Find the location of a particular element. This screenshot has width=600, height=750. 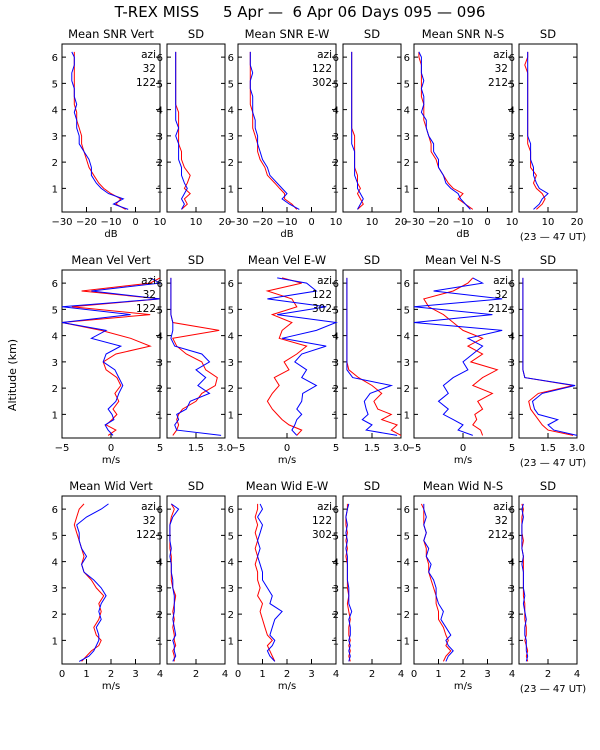

sd-panel-wid-2: 1 2 3 4 5 6 2 4 SD is located at coordinates (369, 579).